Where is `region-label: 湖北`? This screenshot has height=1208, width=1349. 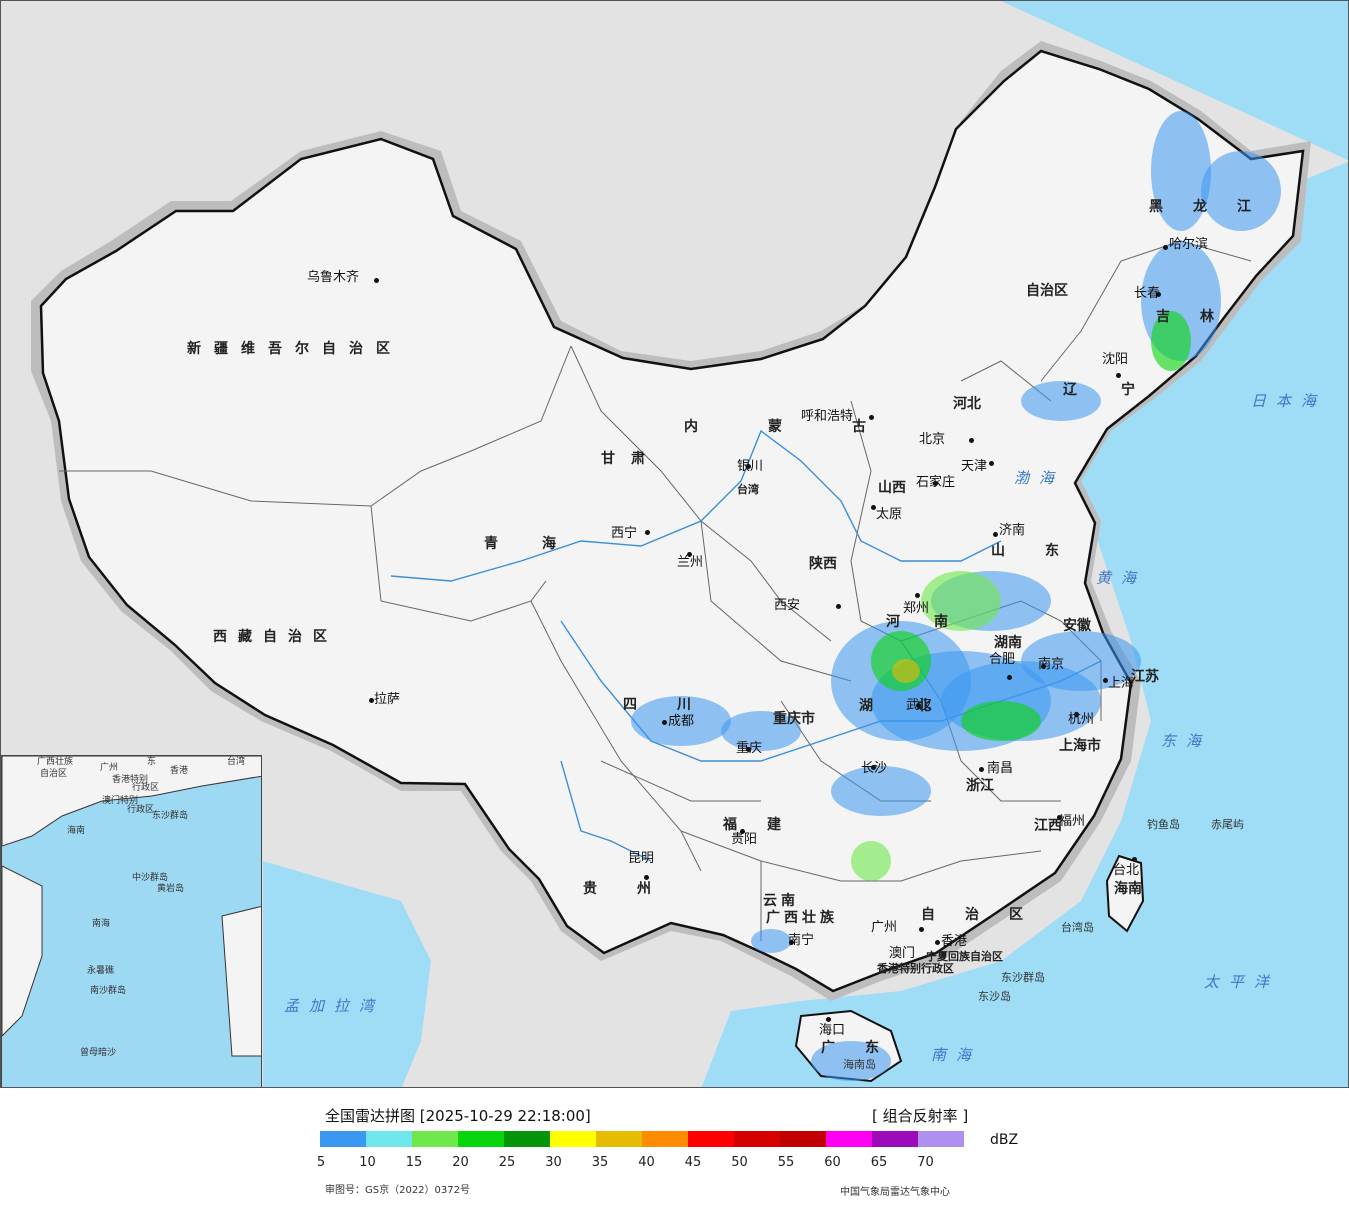
region-label: 湖北 is located at coordinates (917, 706).